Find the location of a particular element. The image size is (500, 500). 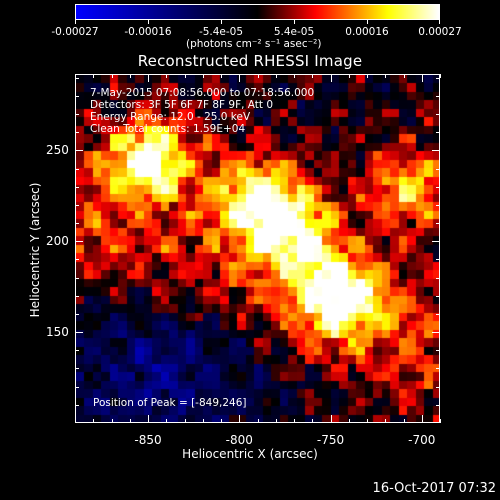

detectors-label: Detectors: 3F 5F 6F 7F 8F 9F, Att 0 is located at coordinates (182, 105).